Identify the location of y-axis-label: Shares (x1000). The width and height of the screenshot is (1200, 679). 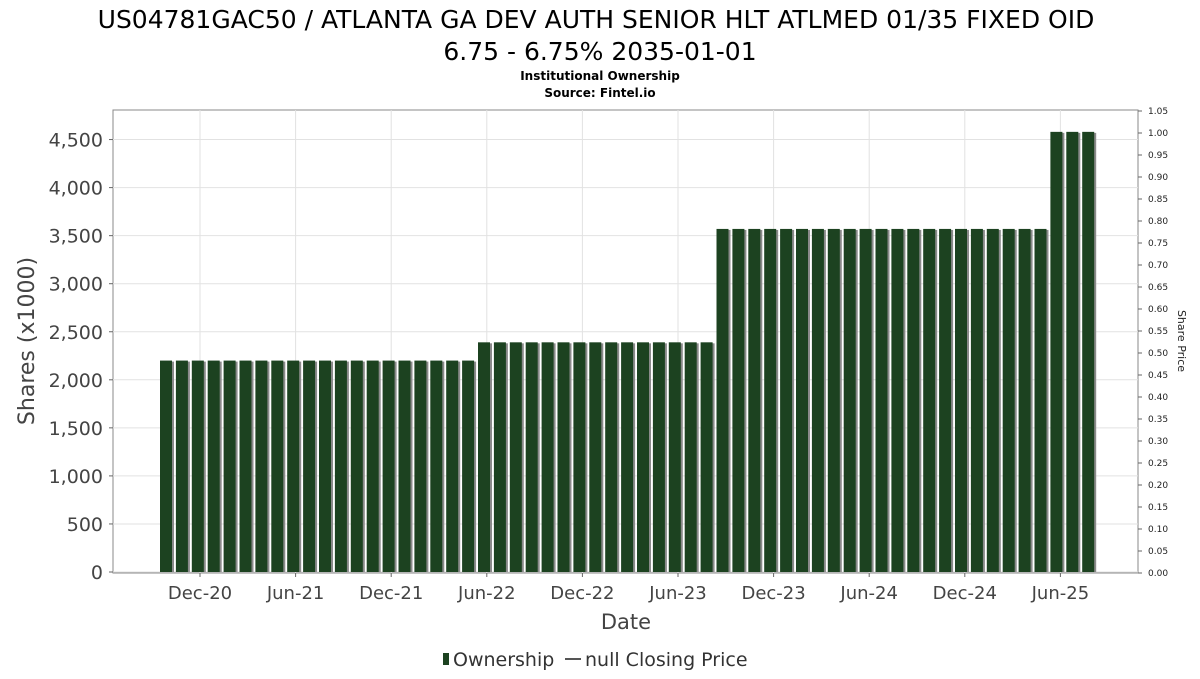
(27, 341).